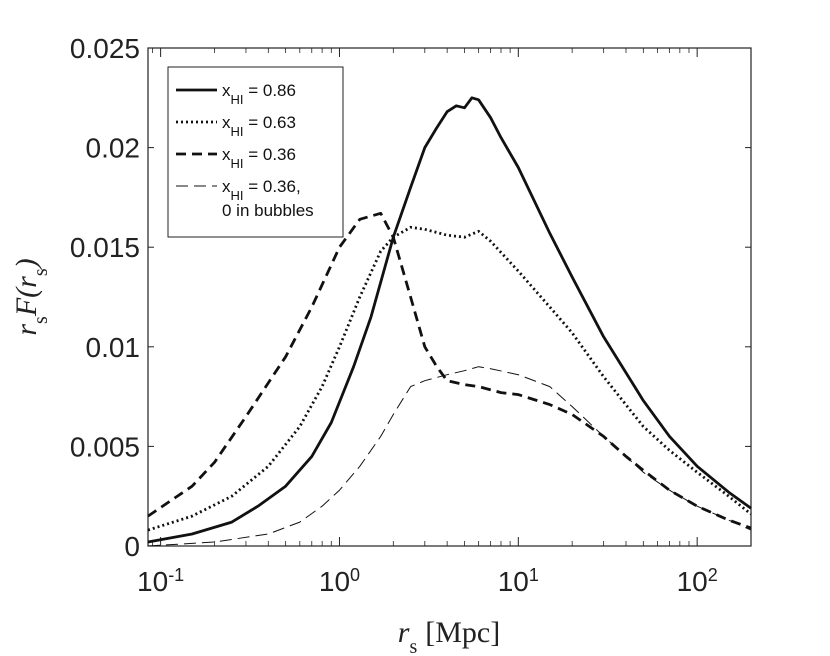 This screenshot has width=830, height=656. What do you see at coordinates (132, 546) in the screenshot?
I see `y-tick-label: 0` at bounding box center [132, 546].